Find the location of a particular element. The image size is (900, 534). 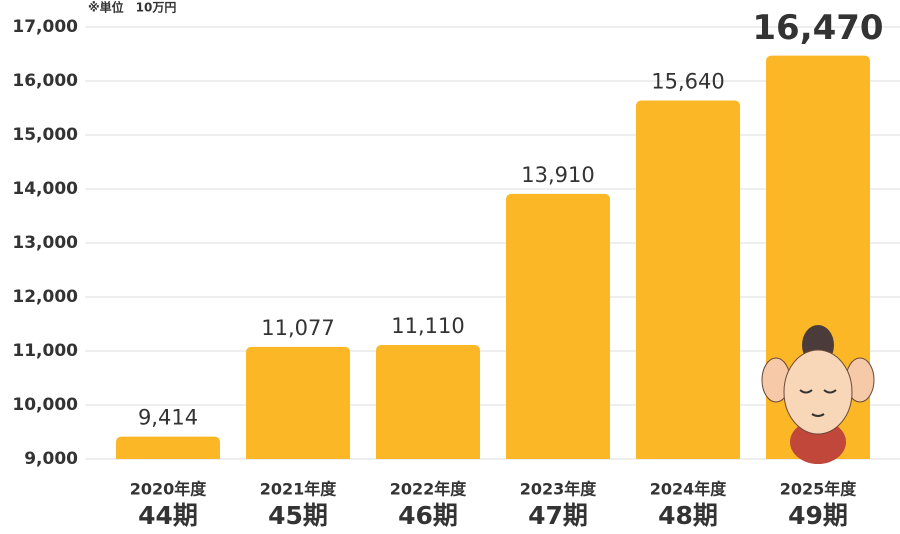

mascot is located at coordinates (818, 394).